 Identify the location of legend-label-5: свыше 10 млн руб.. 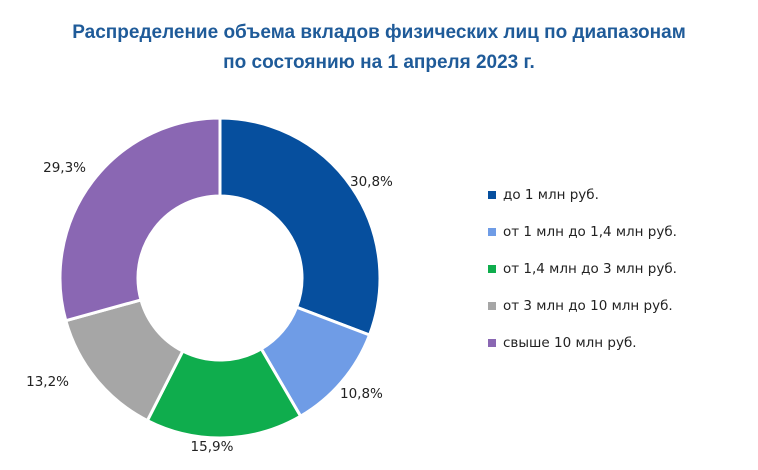
(570, 342).